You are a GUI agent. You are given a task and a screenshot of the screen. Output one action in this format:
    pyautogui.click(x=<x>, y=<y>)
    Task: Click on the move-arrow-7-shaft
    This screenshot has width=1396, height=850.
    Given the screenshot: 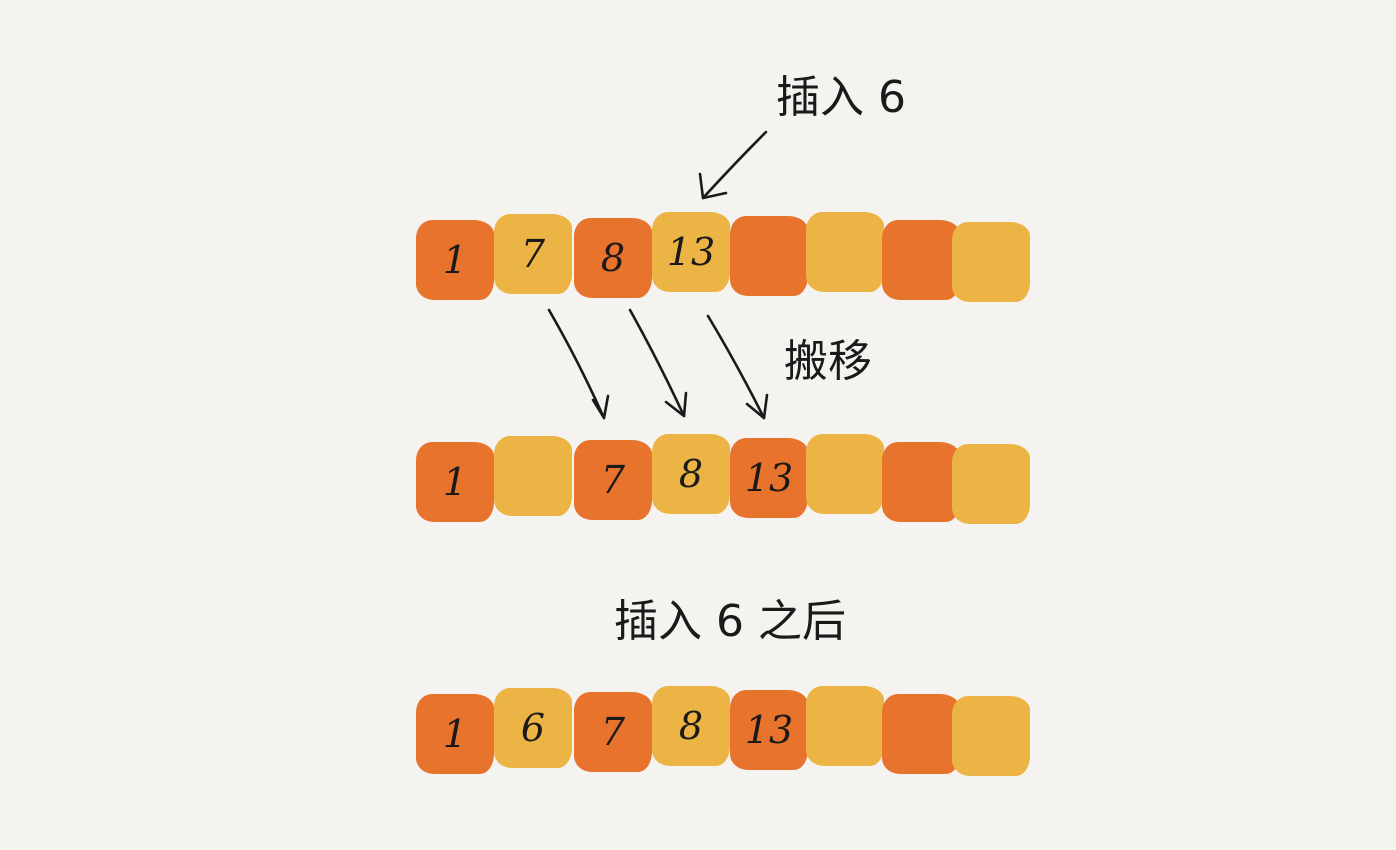 What is the action you would take?
    pyautogui.click(x=576, y=364)
    